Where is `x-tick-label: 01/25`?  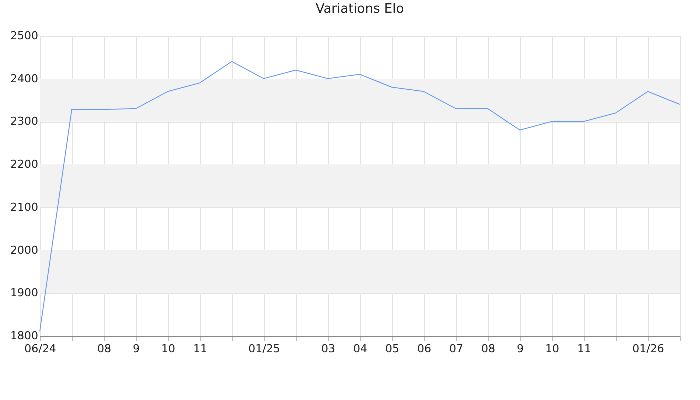 x-tick-label: 01/25 is located at coordinates (264, 349).